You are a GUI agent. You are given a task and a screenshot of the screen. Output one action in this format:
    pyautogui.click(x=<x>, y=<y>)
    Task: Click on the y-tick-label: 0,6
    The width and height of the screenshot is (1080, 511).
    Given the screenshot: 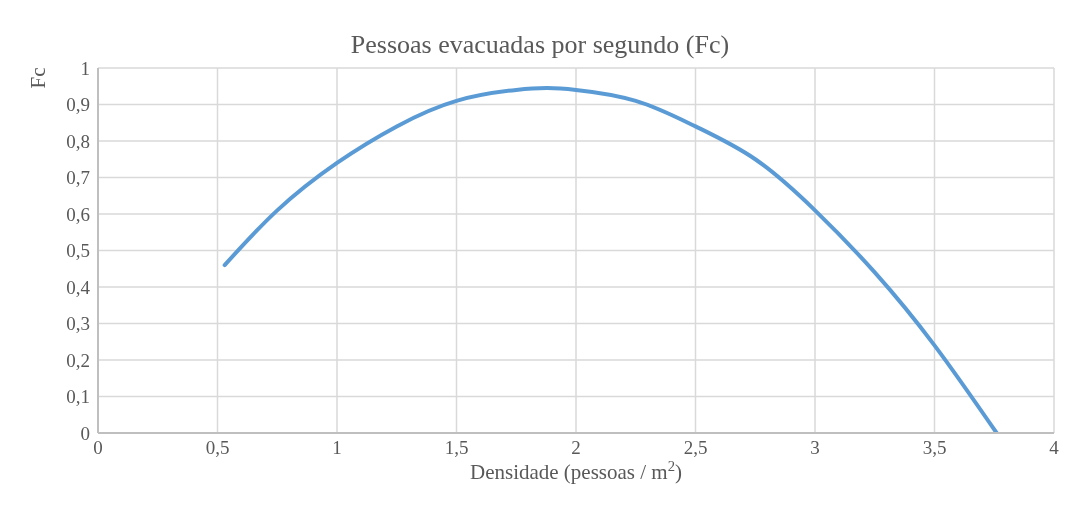 What is the action you would take?
    pyautogui.click(x=78, y=214)
    